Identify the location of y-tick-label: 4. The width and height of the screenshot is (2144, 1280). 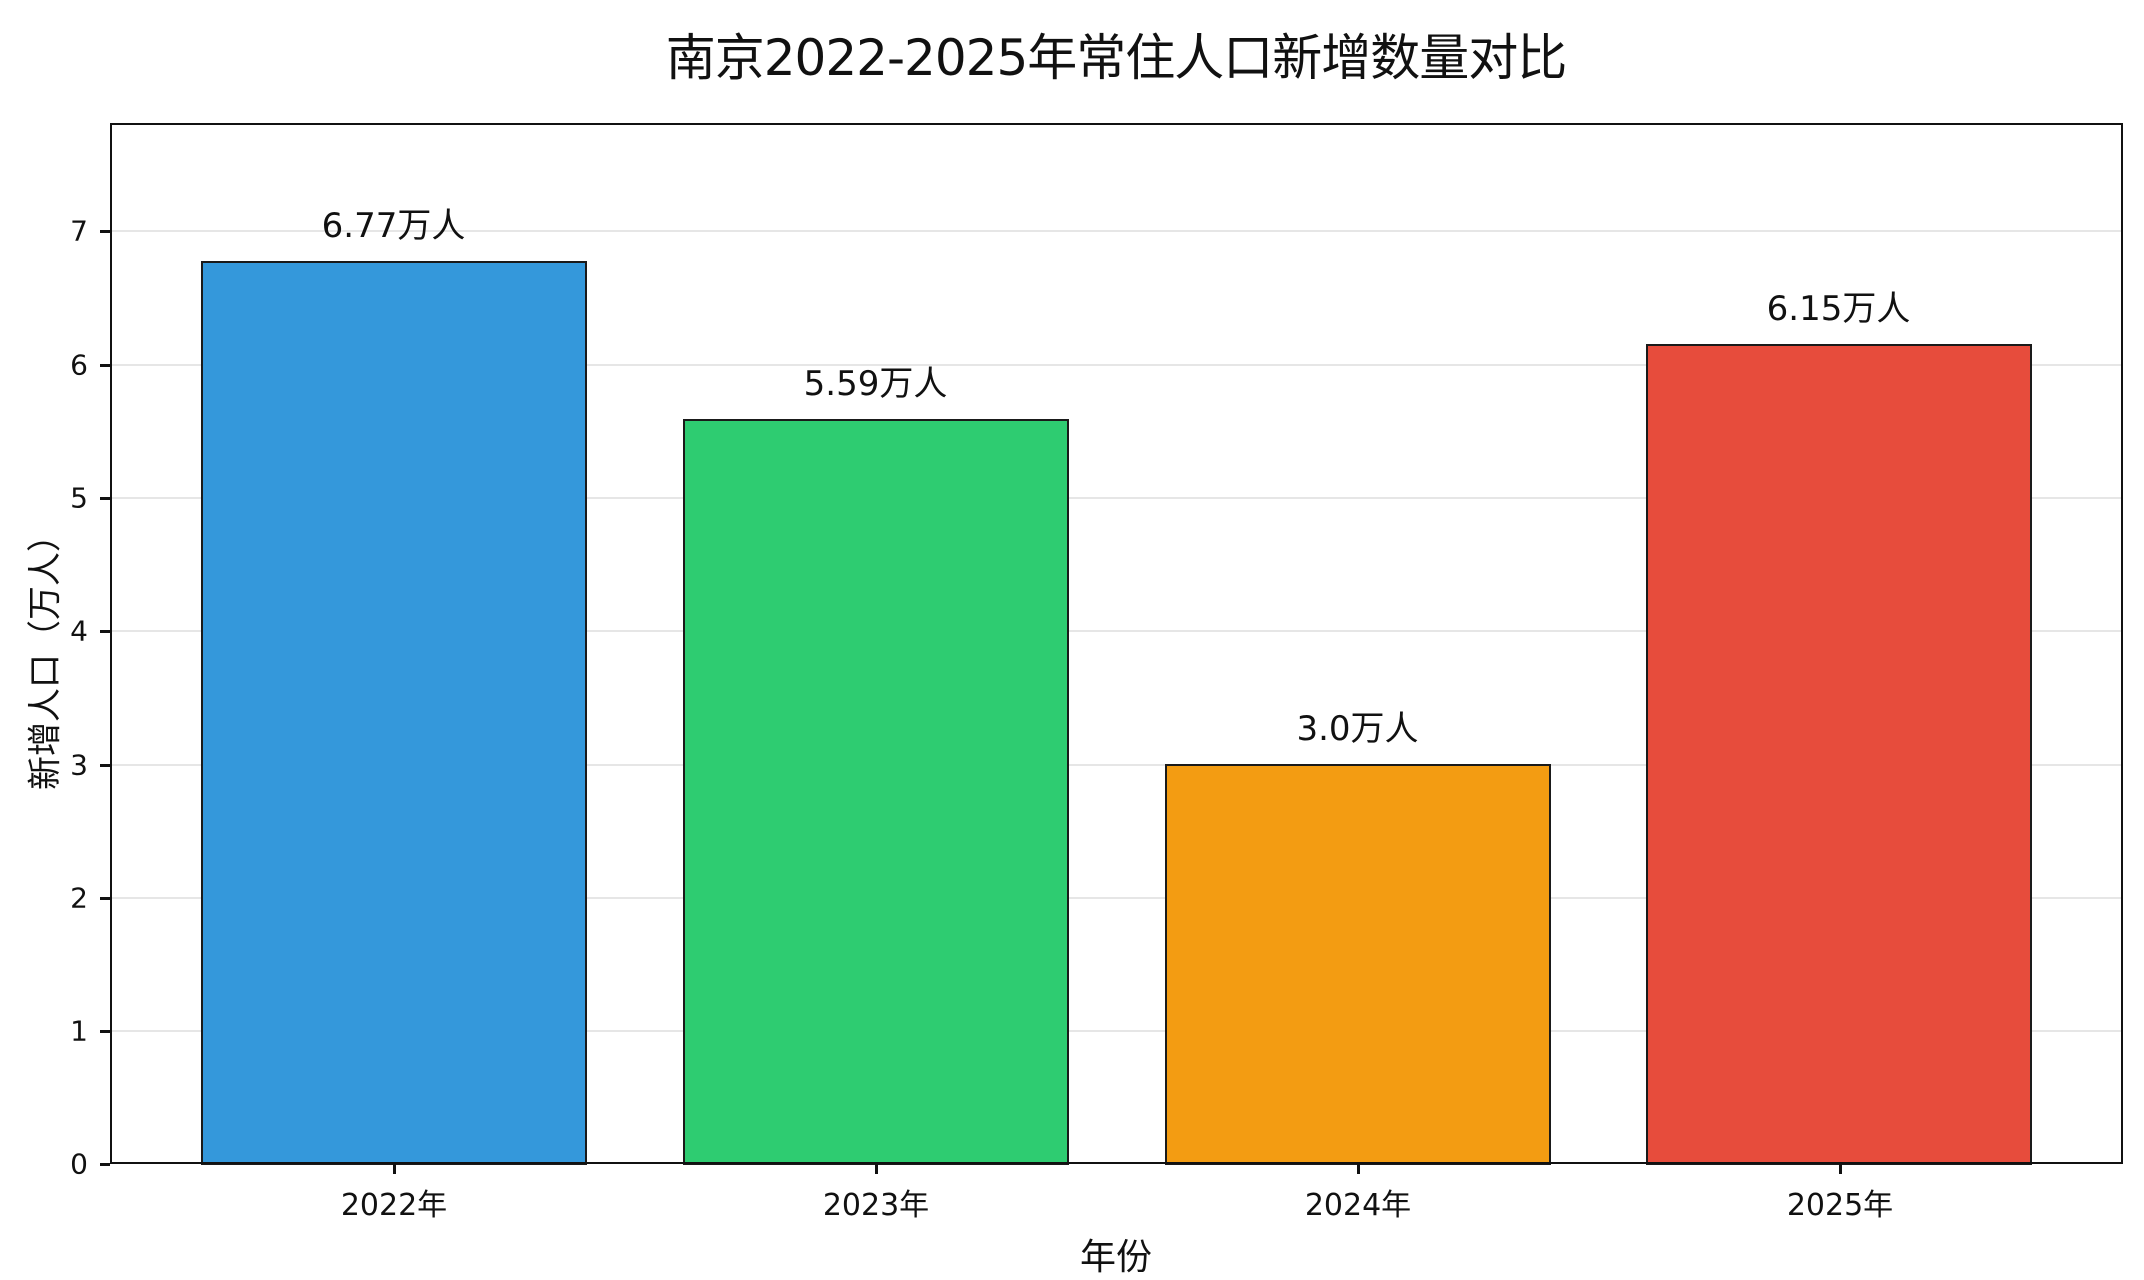
(79, 631).